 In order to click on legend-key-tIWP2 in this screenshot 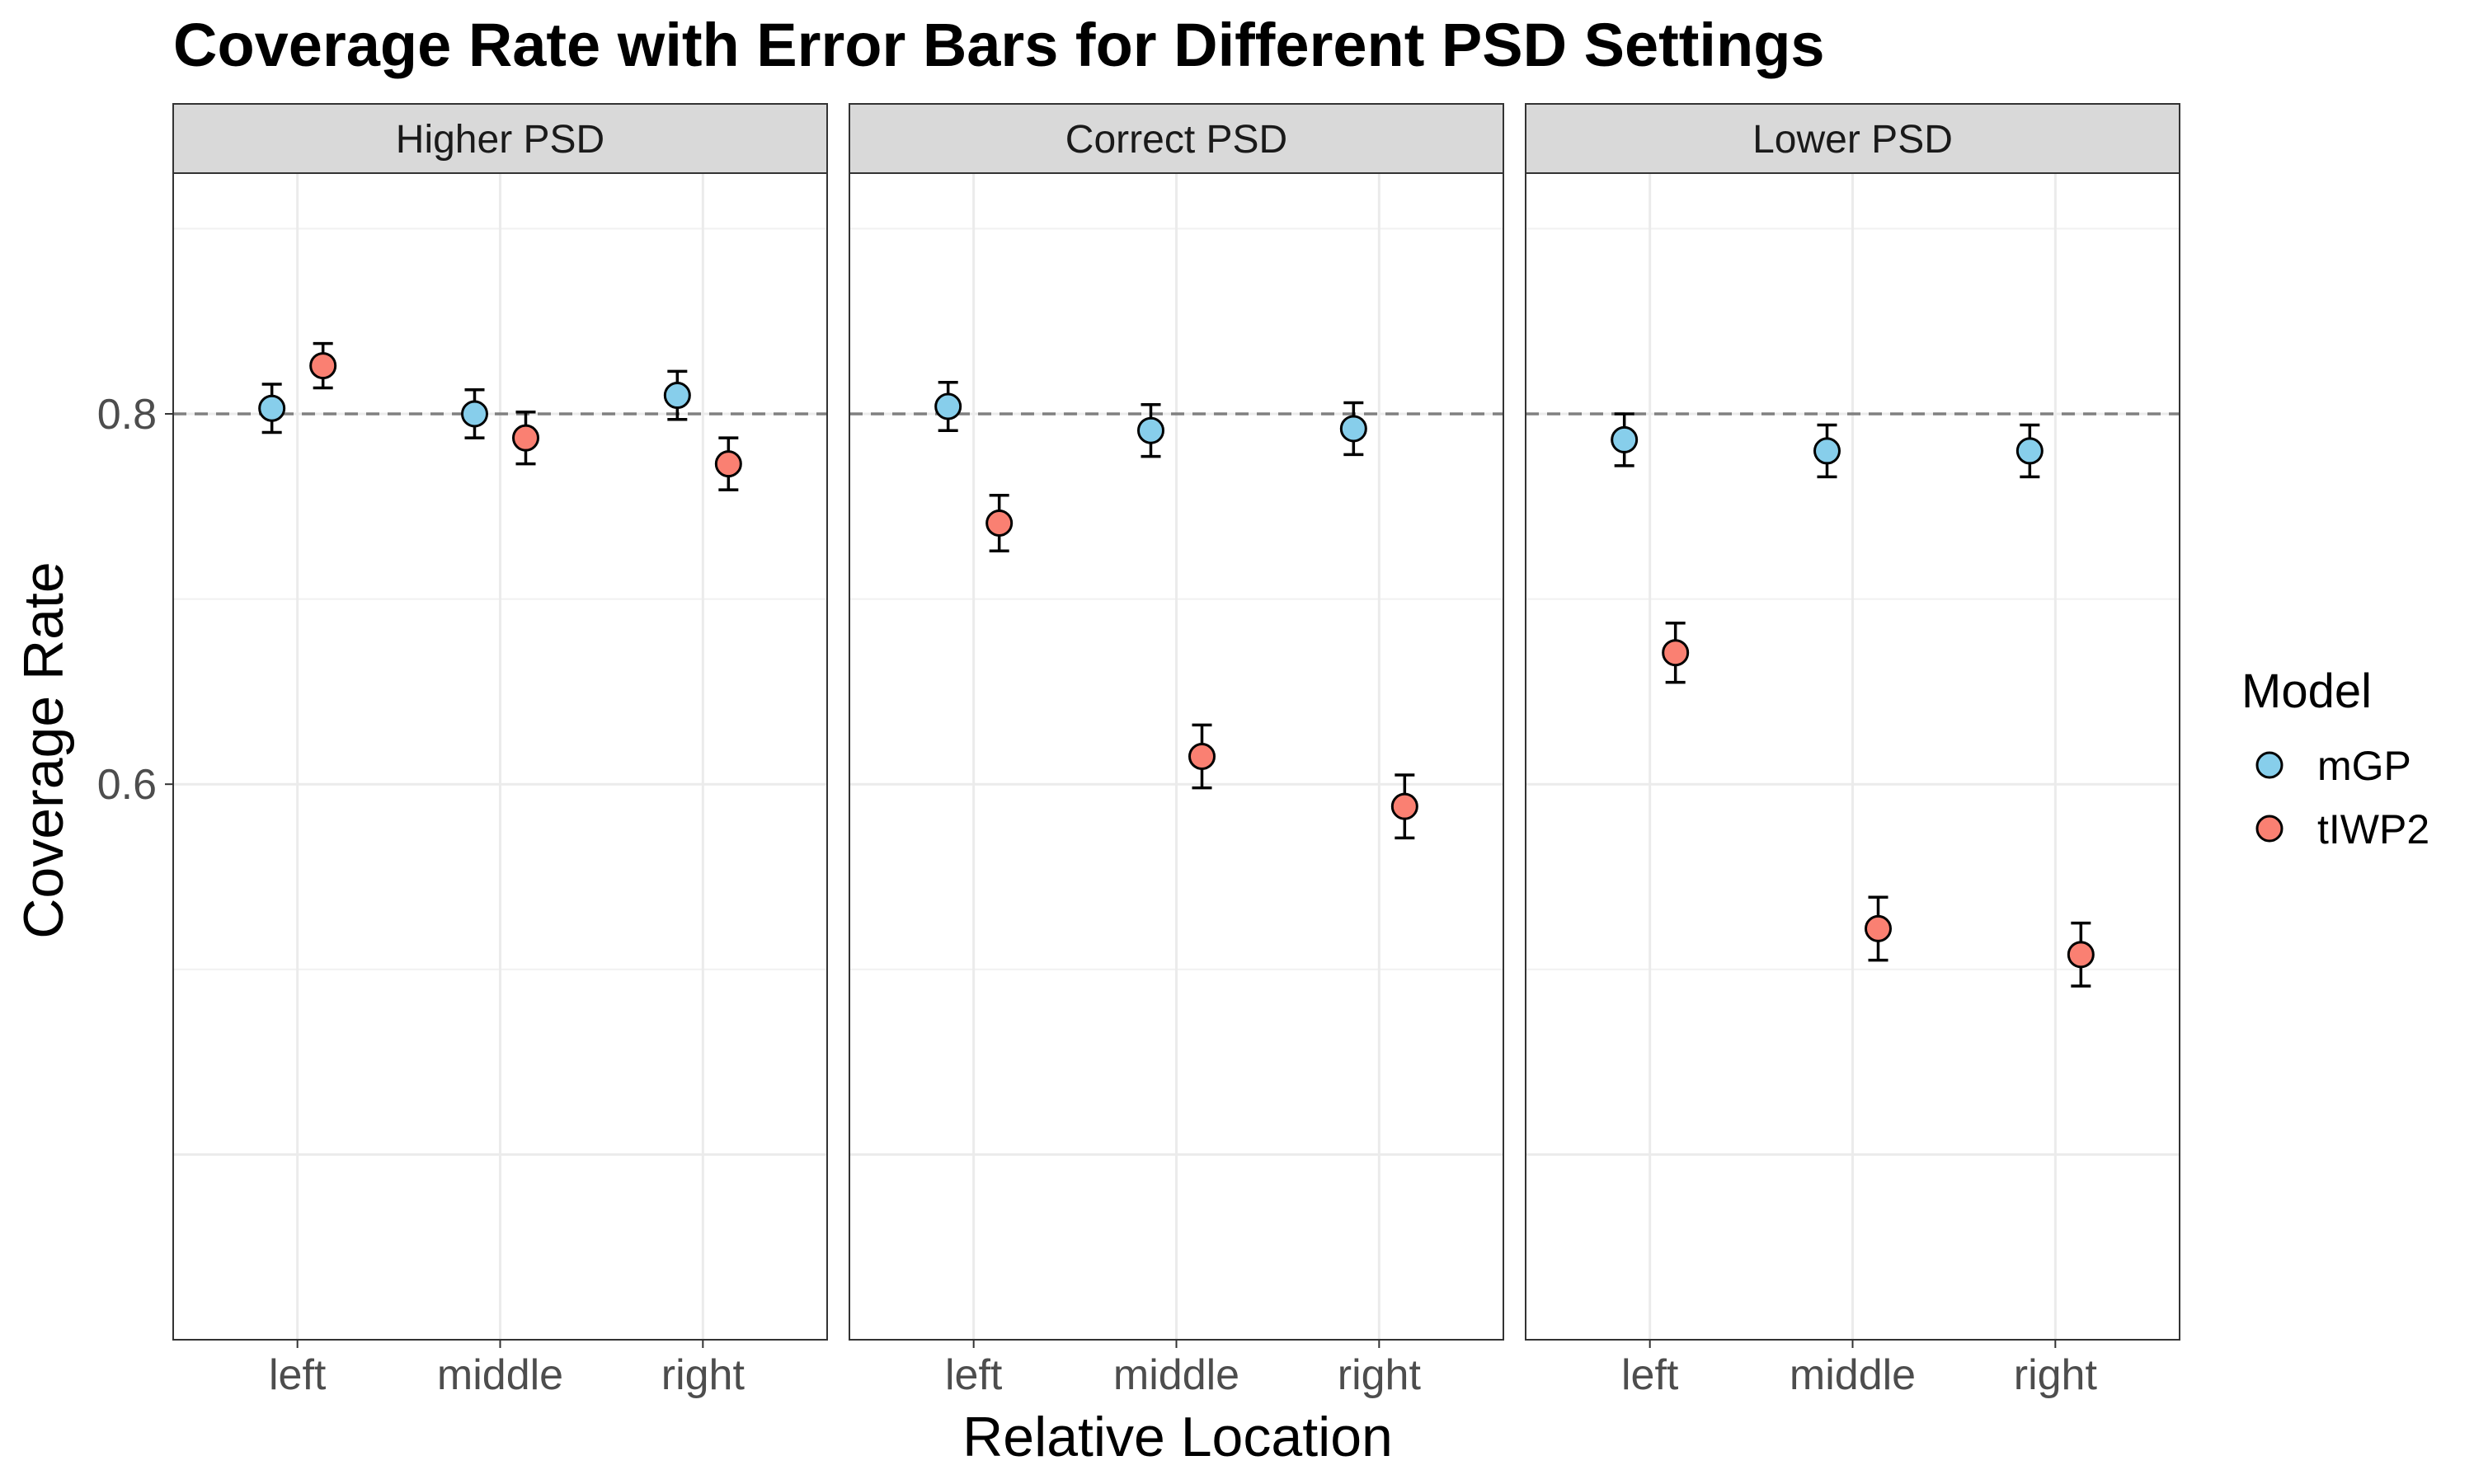, I will do `click(2269, 829)`.